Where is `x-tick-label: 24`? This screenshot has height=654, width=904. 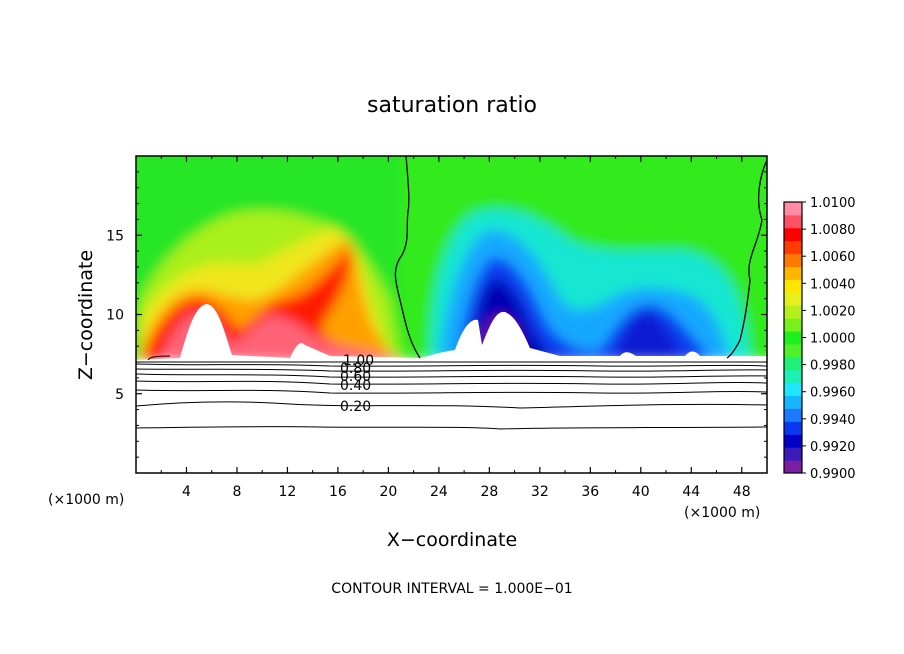
x-tick-label: 24 is located at coordinates (439, 492).